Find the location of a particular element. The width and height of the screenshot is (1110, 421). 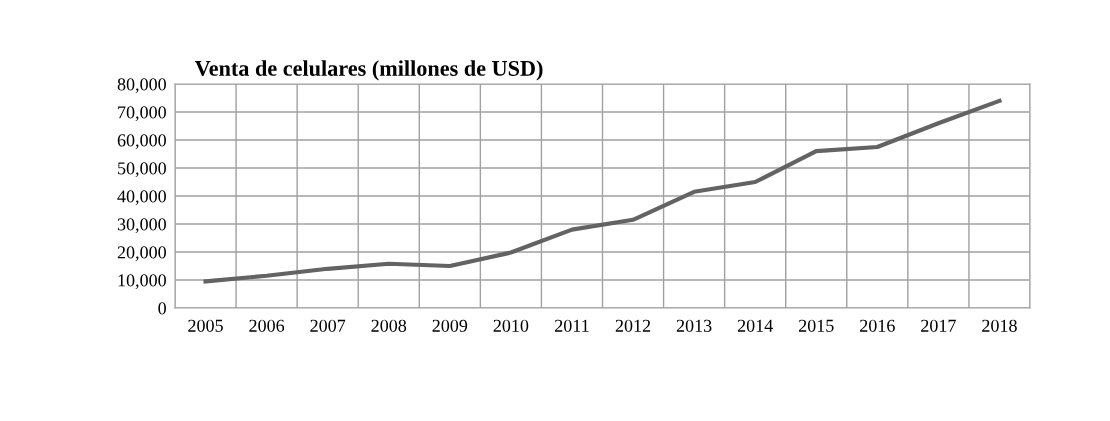

x-tick-label: 2017 is located at coordinates (938, 325).